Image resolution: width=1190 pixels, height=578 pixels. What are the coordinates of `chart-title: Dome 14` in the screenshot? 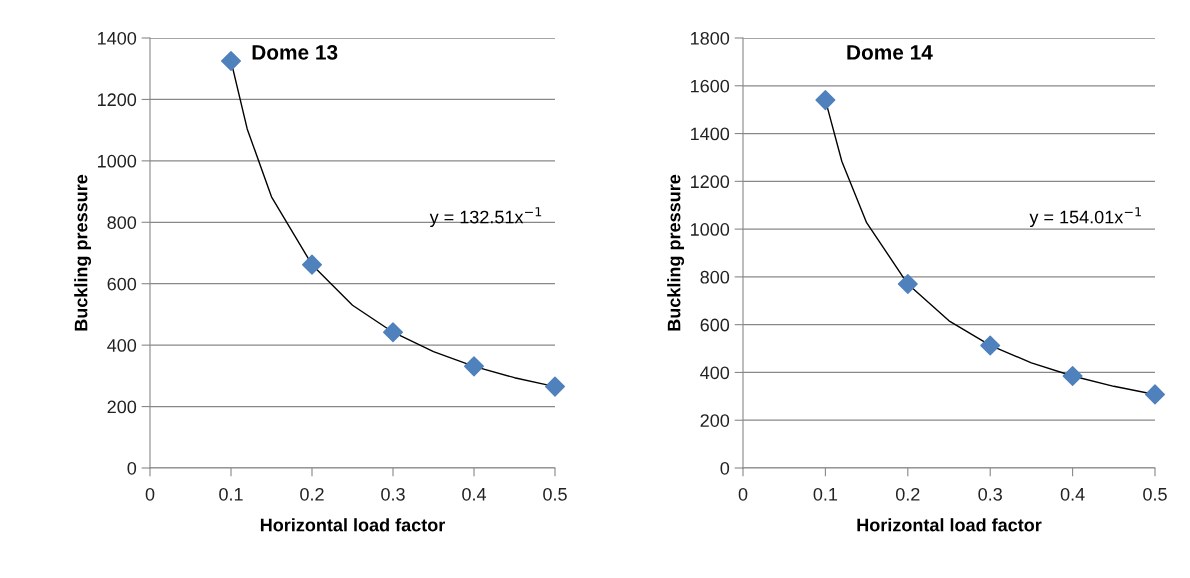 It's located at (890, 52).